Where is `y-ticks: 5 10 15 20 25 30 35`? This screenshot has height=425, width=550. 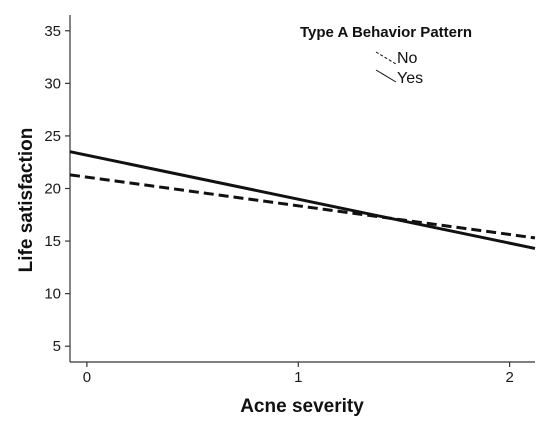
y-ticks: 5 10 15 20 25 30 35 is located at coordinates (57, 189).